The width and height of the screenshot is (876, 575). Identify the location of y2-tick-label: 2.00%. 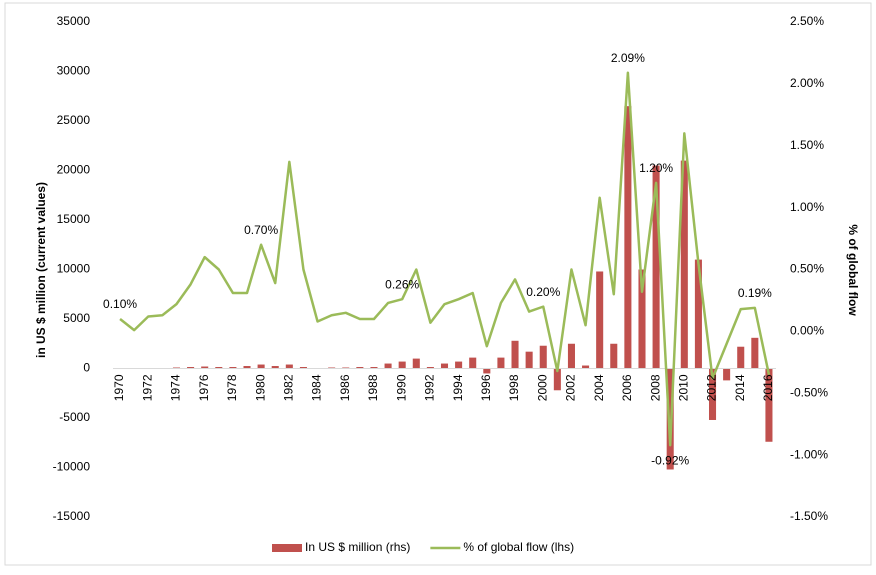
(807, 83).